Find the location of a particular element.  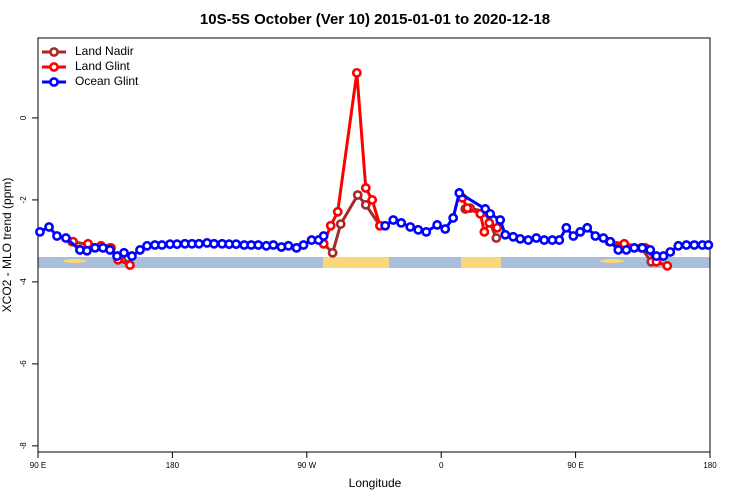

y-tick-label: -8 is located at coordinates (23, 446).